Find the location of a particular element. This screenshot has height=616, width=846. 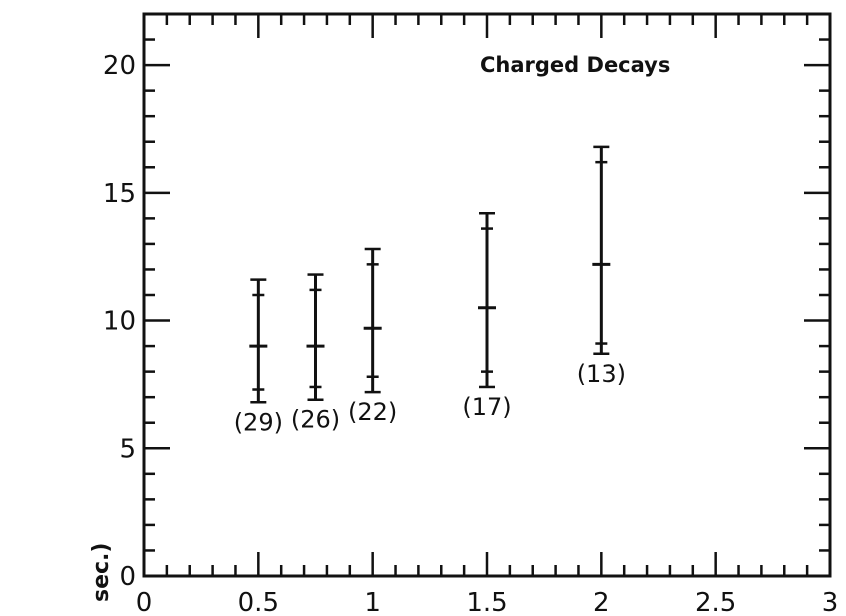

x-tick-label: 0 is located at coordinates (144, 602).